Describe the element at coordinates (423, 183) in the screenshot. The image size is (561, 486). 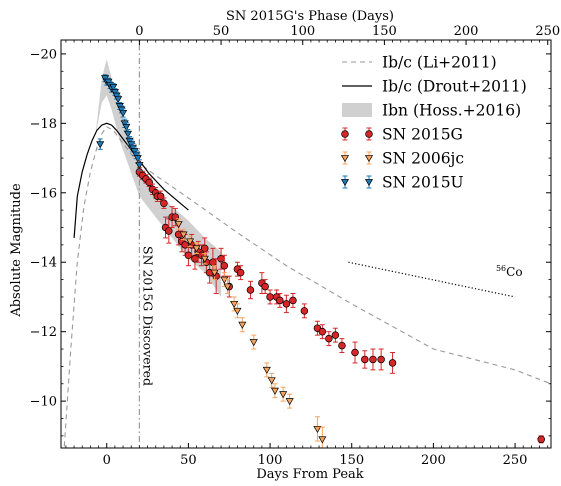
I see `legend-label: SN 2015U` at that location.